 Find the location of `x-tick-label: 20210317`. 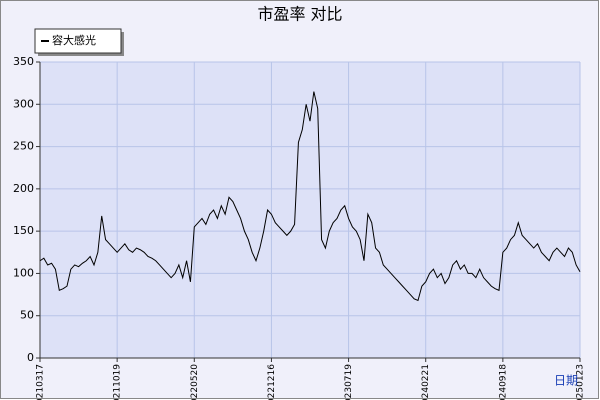

x-tick-label: 20210317 is located at coordinates (41, 382).